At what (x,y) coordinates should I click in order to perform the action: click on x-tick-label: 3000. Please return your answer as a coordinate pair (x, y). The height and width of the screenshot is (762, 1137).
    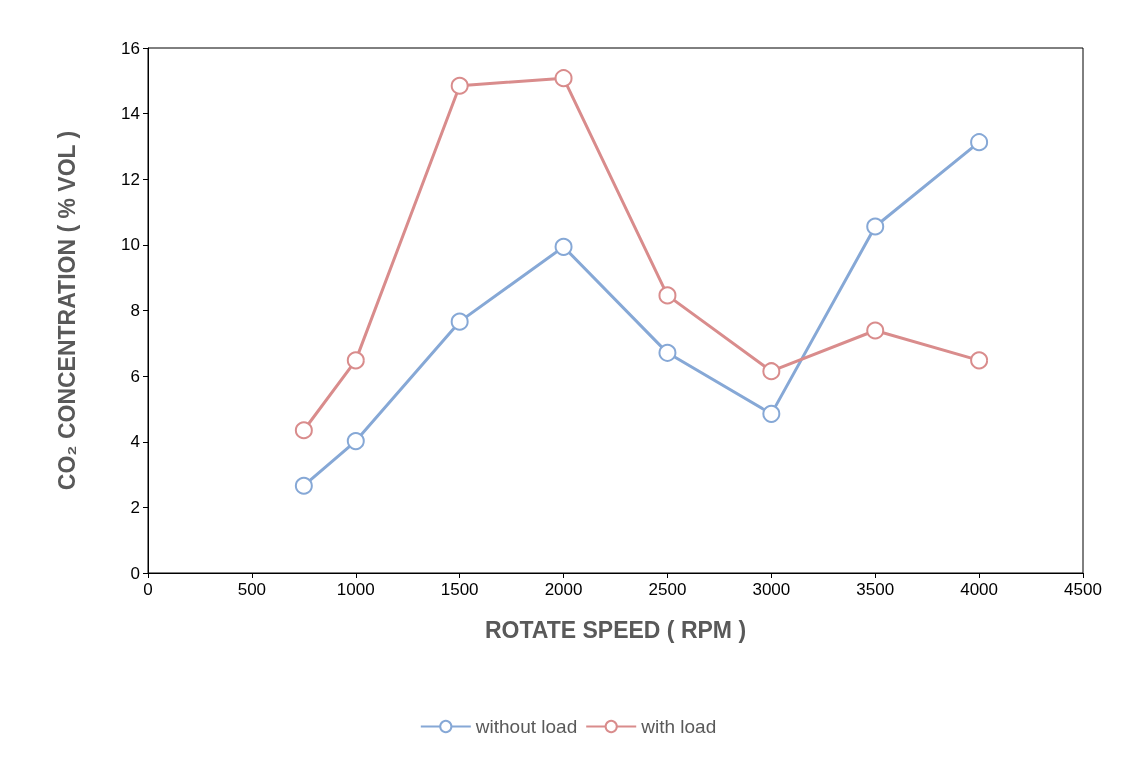
    Looking at the image, I should click on (771, 589).